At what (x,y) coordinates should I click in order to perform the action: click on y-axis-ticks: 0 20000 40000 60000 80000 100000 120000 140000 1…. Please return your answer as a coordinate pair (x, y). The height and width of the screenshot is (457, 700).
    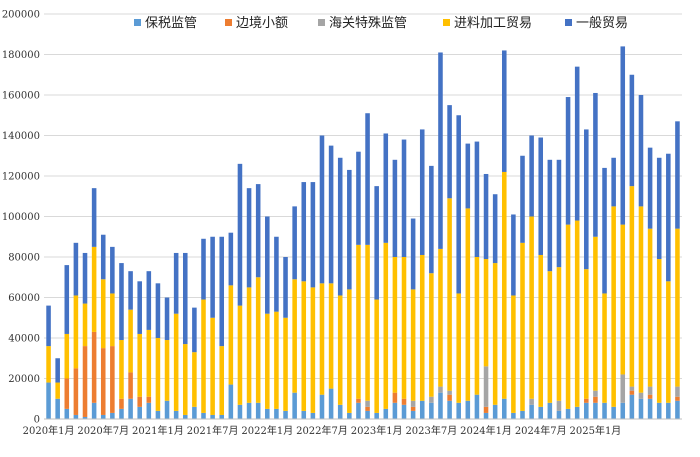
    Looking at the image, I should click on (21, 218).